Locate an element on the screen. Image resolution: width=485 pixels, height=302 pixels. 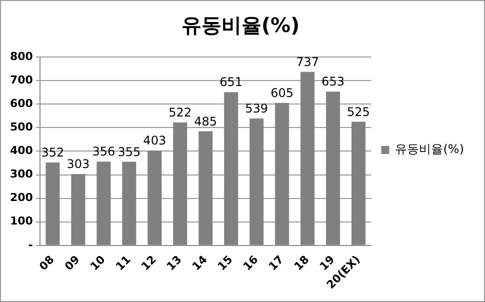
x-tick-label: 16 is located at coordinates (250, 263).